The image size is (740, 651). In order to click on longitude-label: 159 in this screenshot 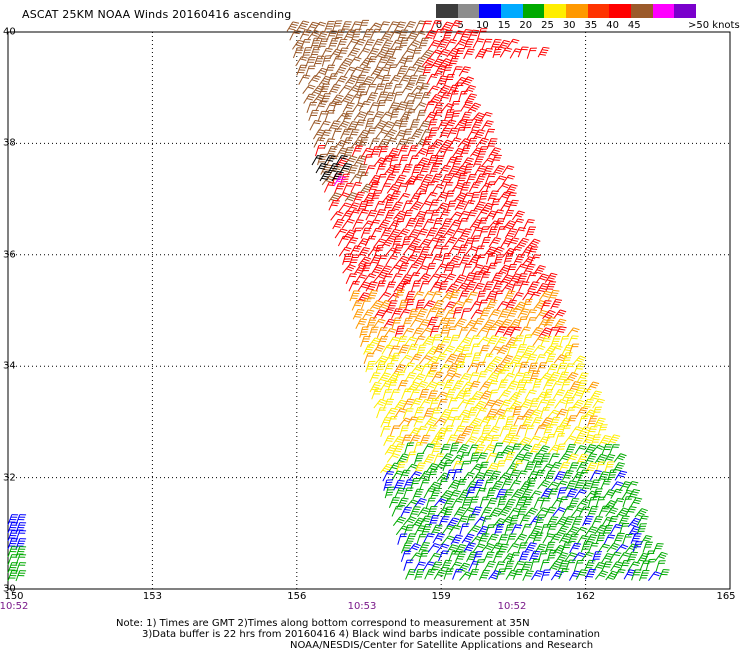, I will do `click(441, 596)`.